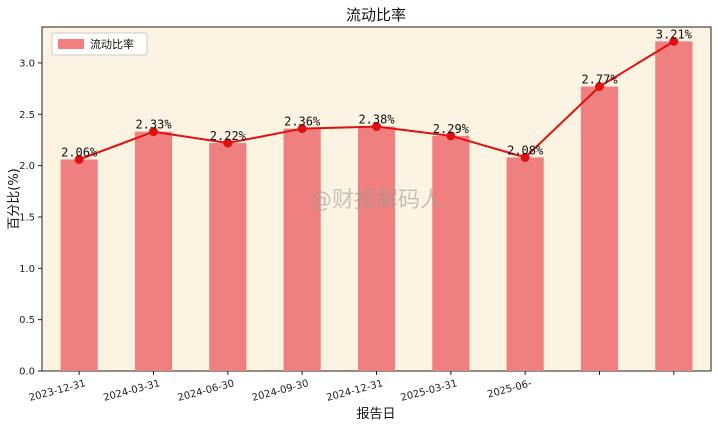 The image size is (718, 428). Describe the element at coordinates (280, 391) in the screenshot. I see `x-tick-label-3: 2024-09-30` at that location.